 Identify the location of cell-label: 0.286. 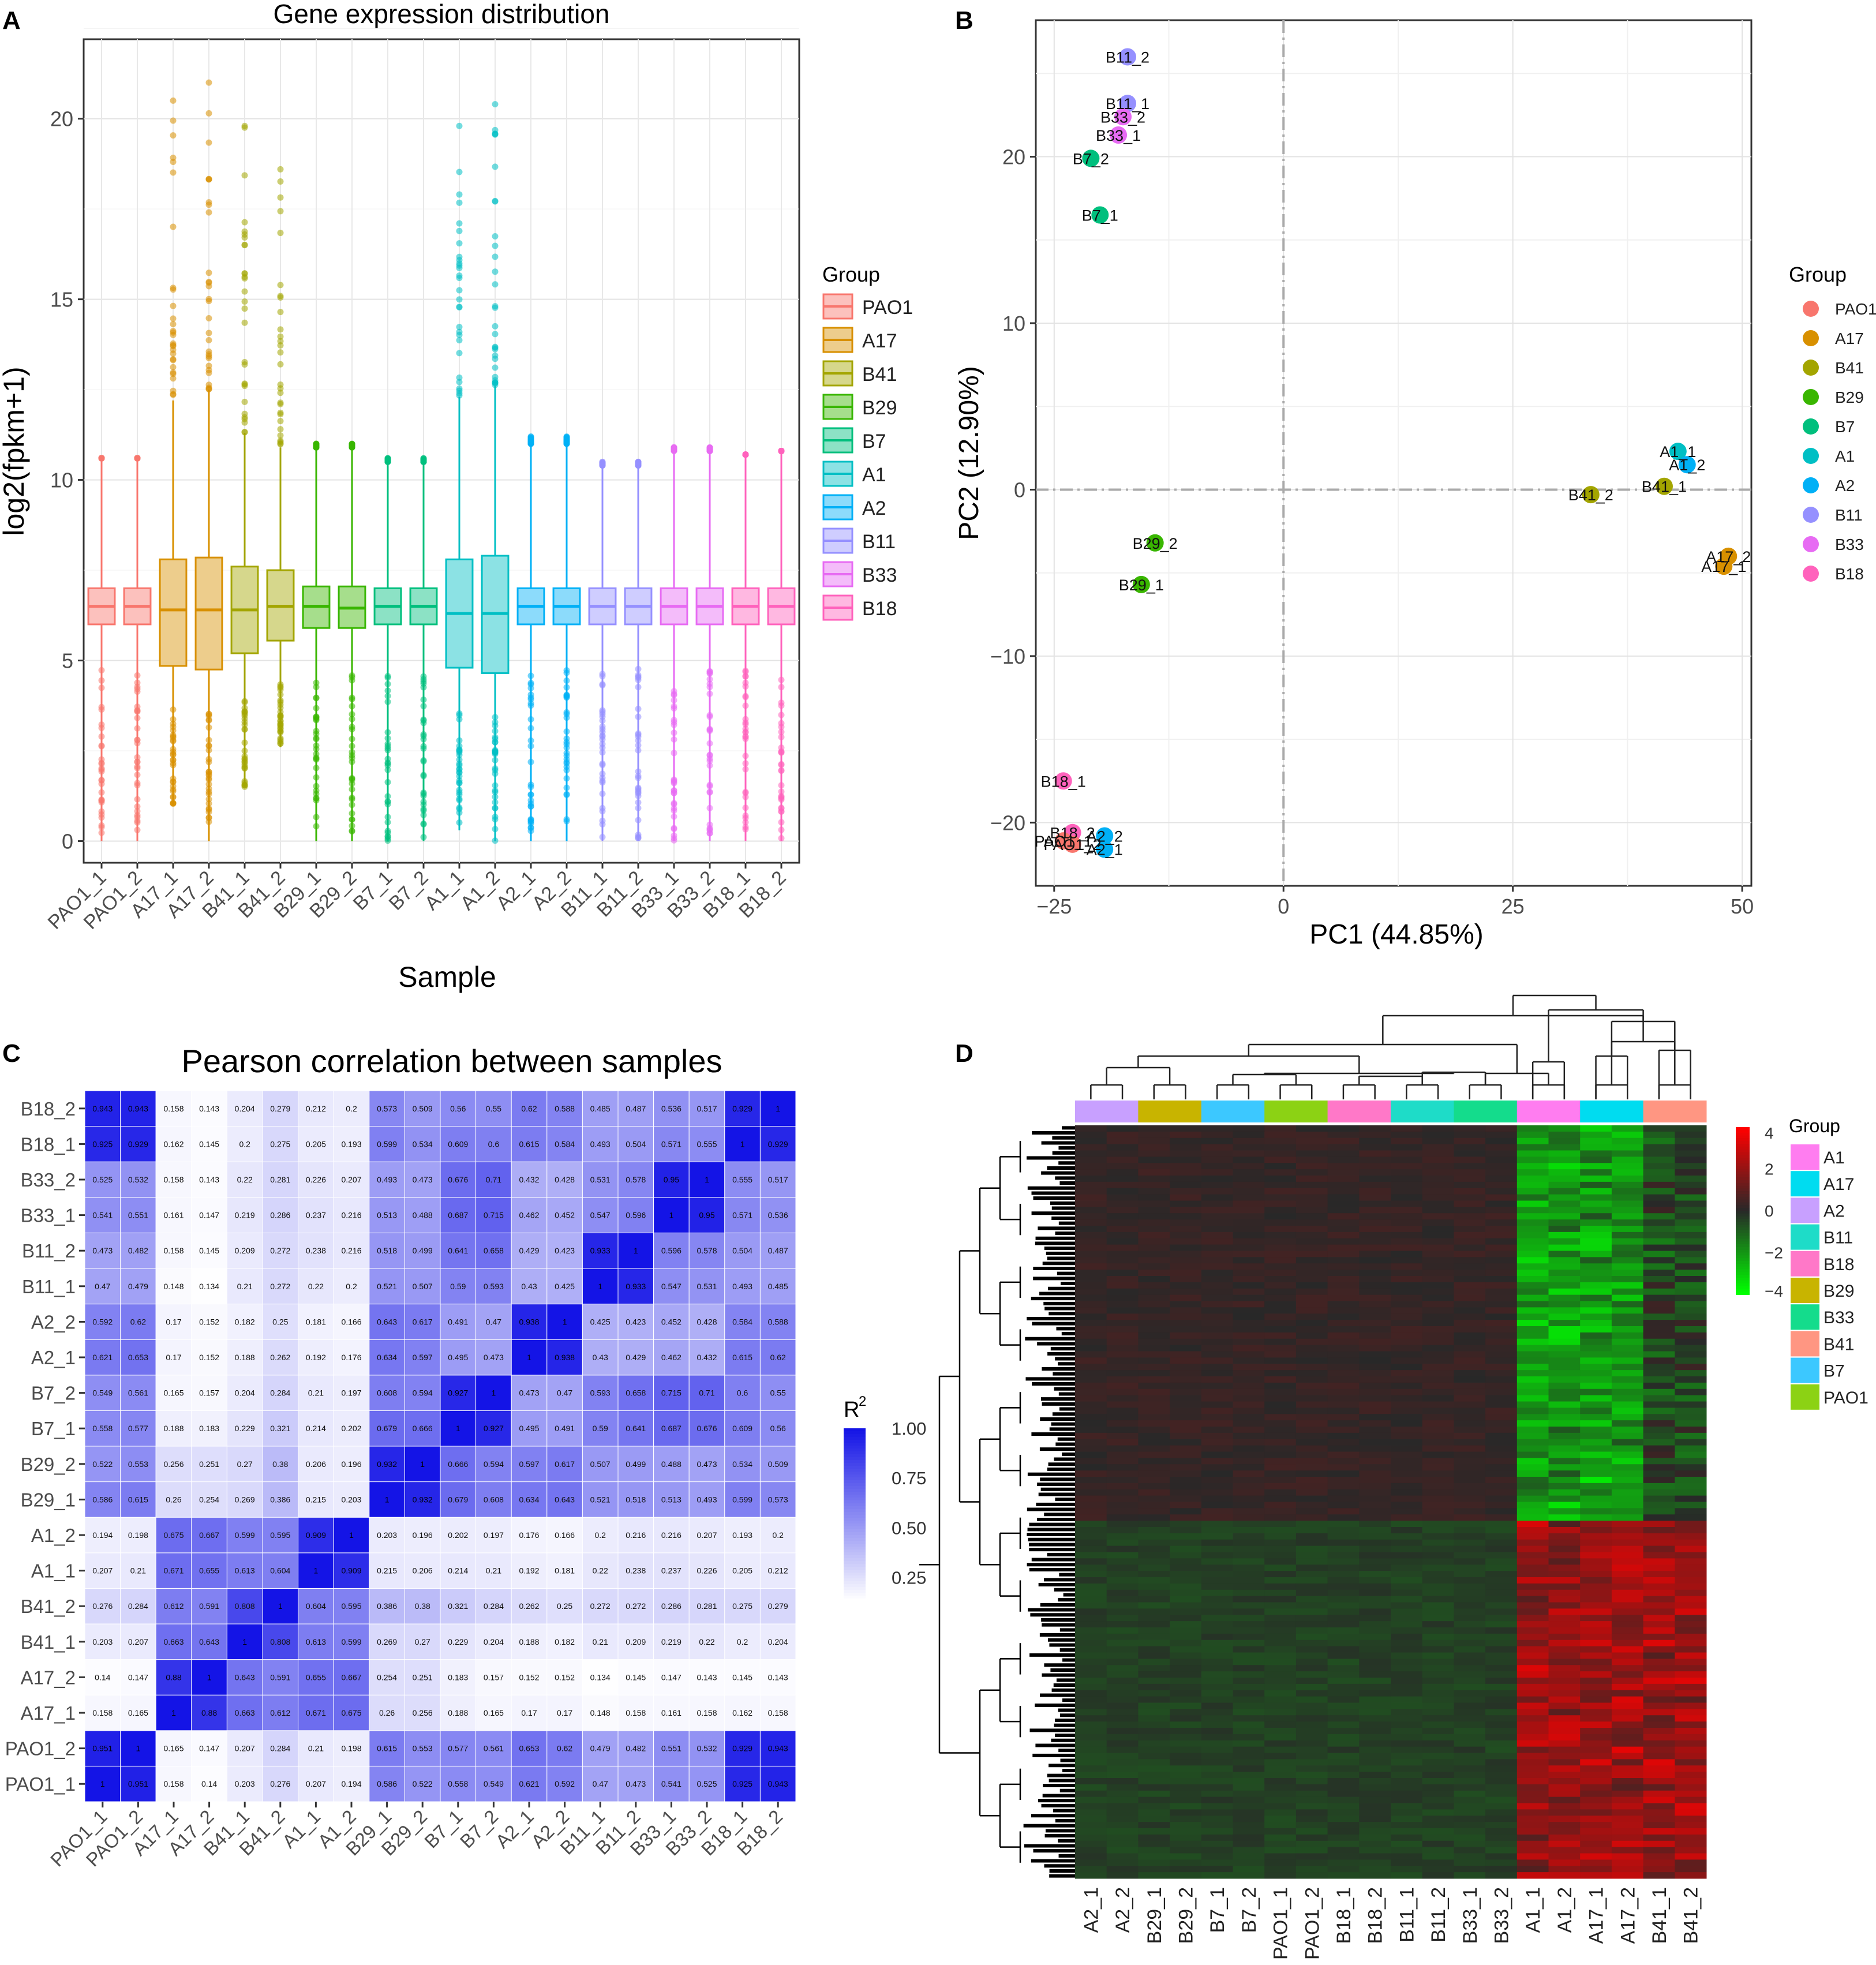
(280, 1216).